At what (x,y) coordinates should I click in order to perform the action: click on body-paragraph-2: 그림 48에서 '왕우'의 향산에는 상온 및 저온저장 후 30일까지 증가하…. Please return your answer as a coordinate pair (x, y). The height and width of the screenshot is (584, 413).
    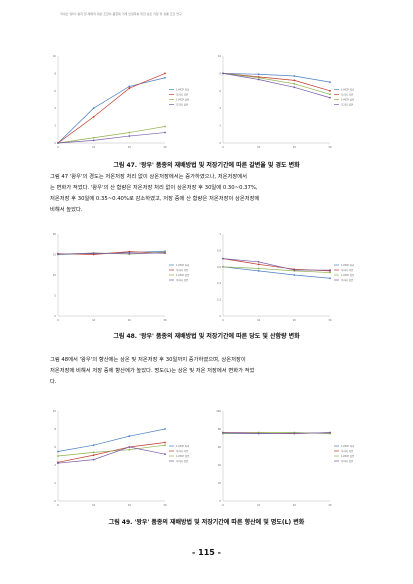
    Looking at the image, I should click on (210, 371).